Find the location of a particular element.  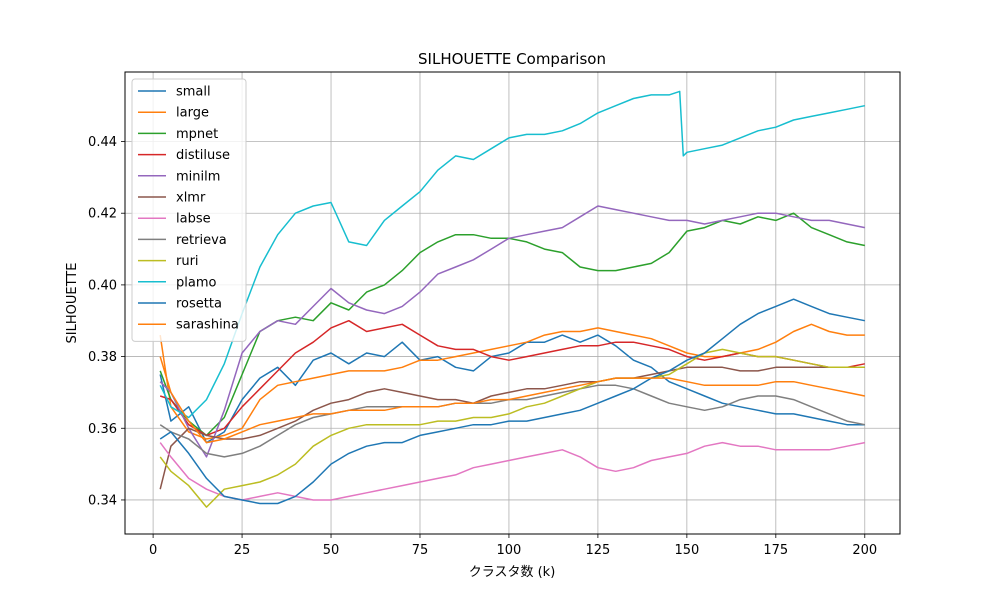

legend-box is located at coordinates (189, 210).